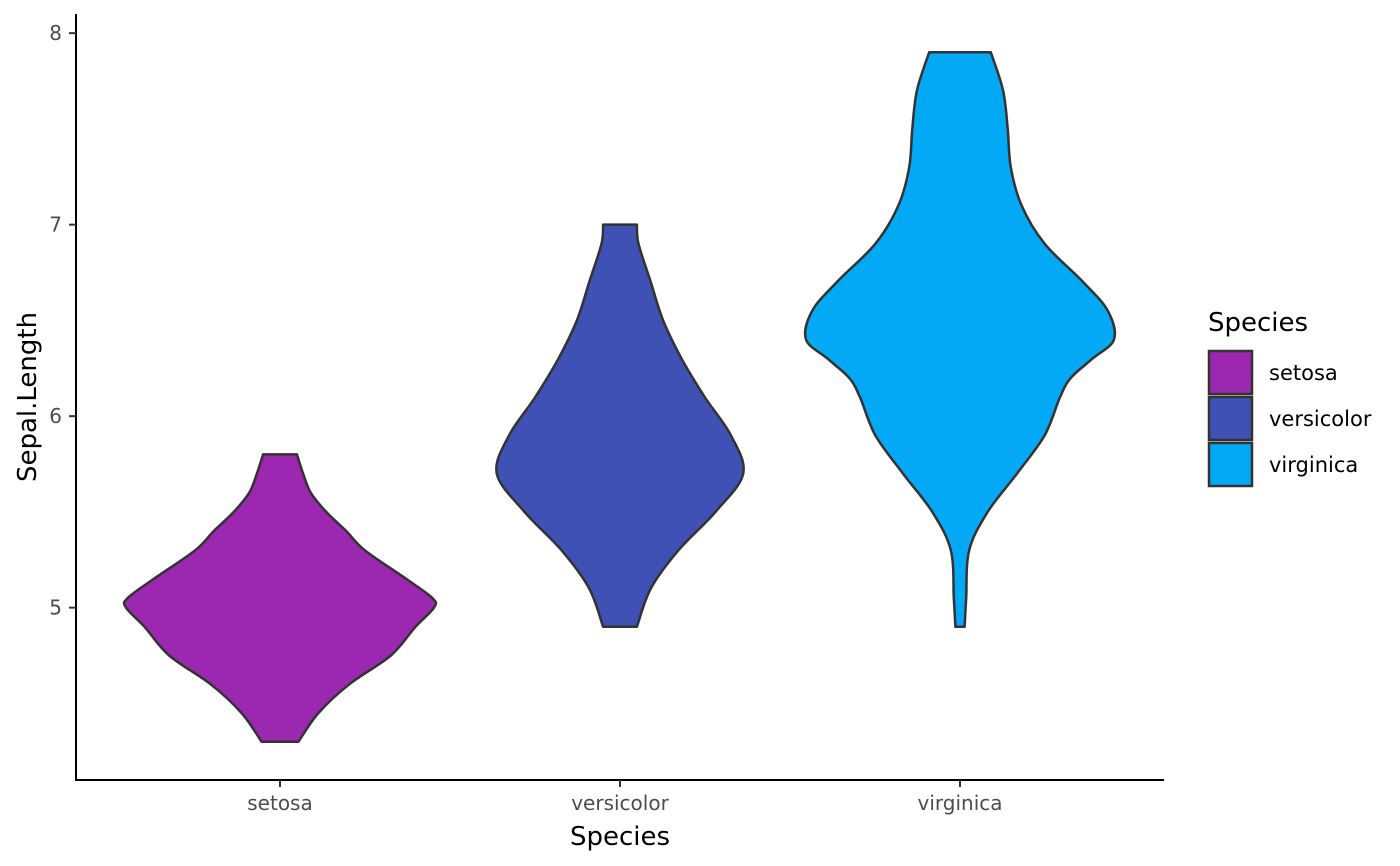  What do you see at coordinates (55, 225) in the screenshot?
I see `y-tick-label: 7` at bounding box center [55, 225].